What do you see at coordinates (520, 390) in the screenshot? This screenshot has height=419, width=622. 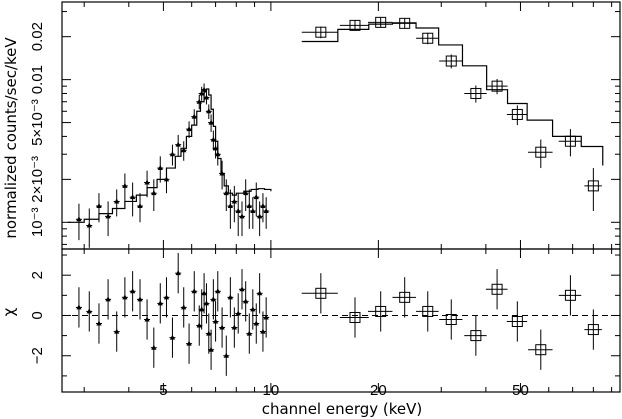 I see `x-tick-label: 50` at bounding box center [520, 390].